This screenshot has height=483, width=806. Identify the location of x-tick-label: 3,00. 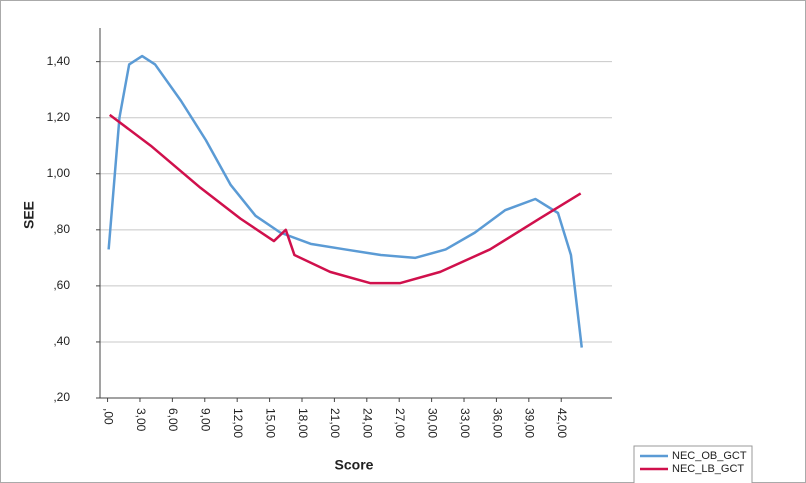
(141, 420).